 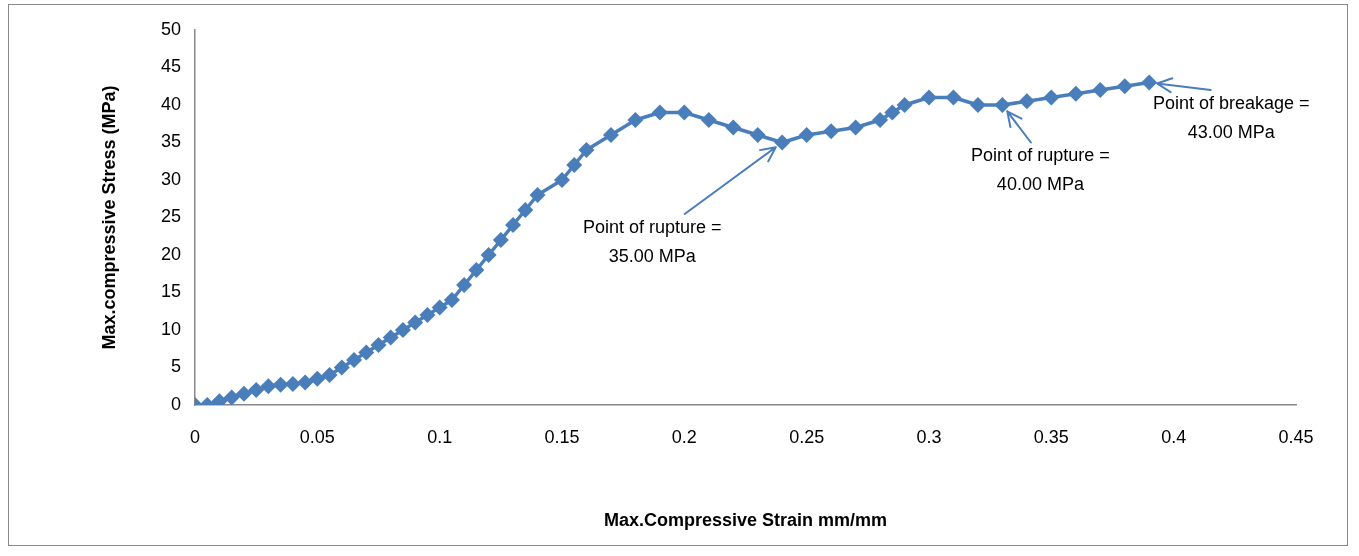 What do you see at coordinates (170, 28) in the screenshot?
I see `y-tick-label: 50` at bounding box center [170, 28].